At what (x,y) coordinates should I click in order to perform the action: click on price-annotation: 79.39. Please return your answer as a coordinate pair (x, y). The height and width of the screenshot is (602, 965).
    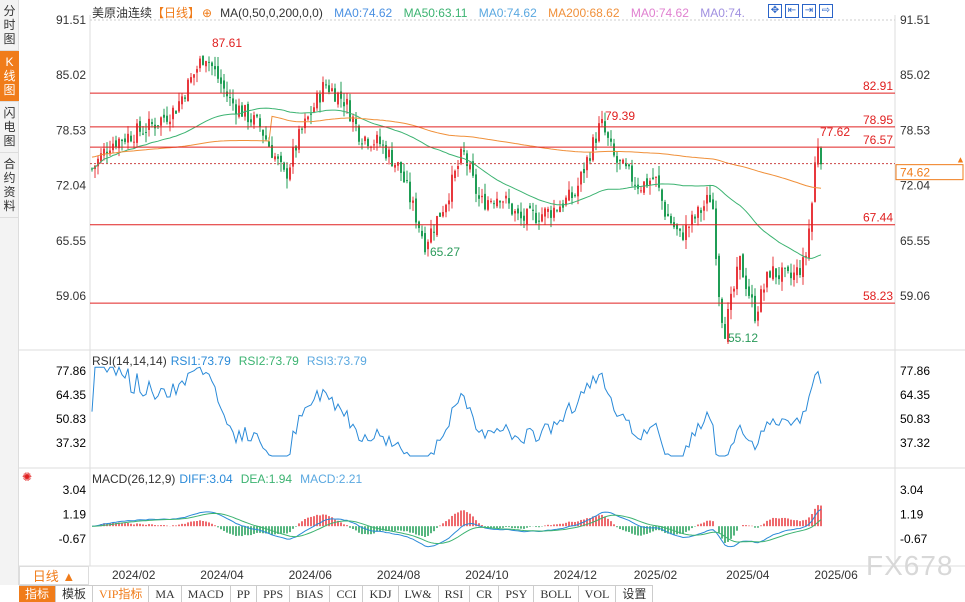
    Looking at the image, I should click on (620, 116).